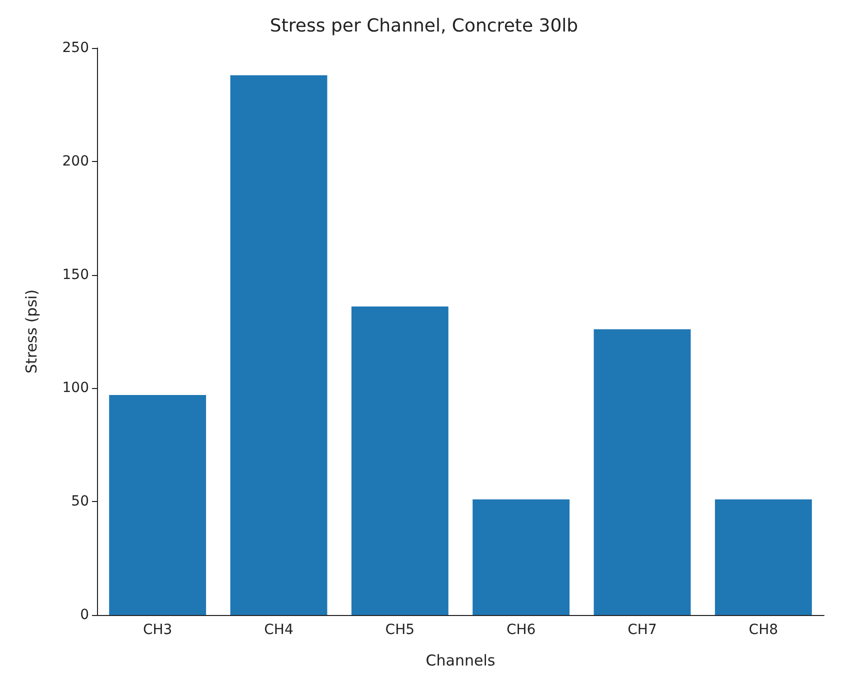  Describe the element at coordinates (400, 630) in the screenshot. I see `x-tick-label: CH5` at that location.